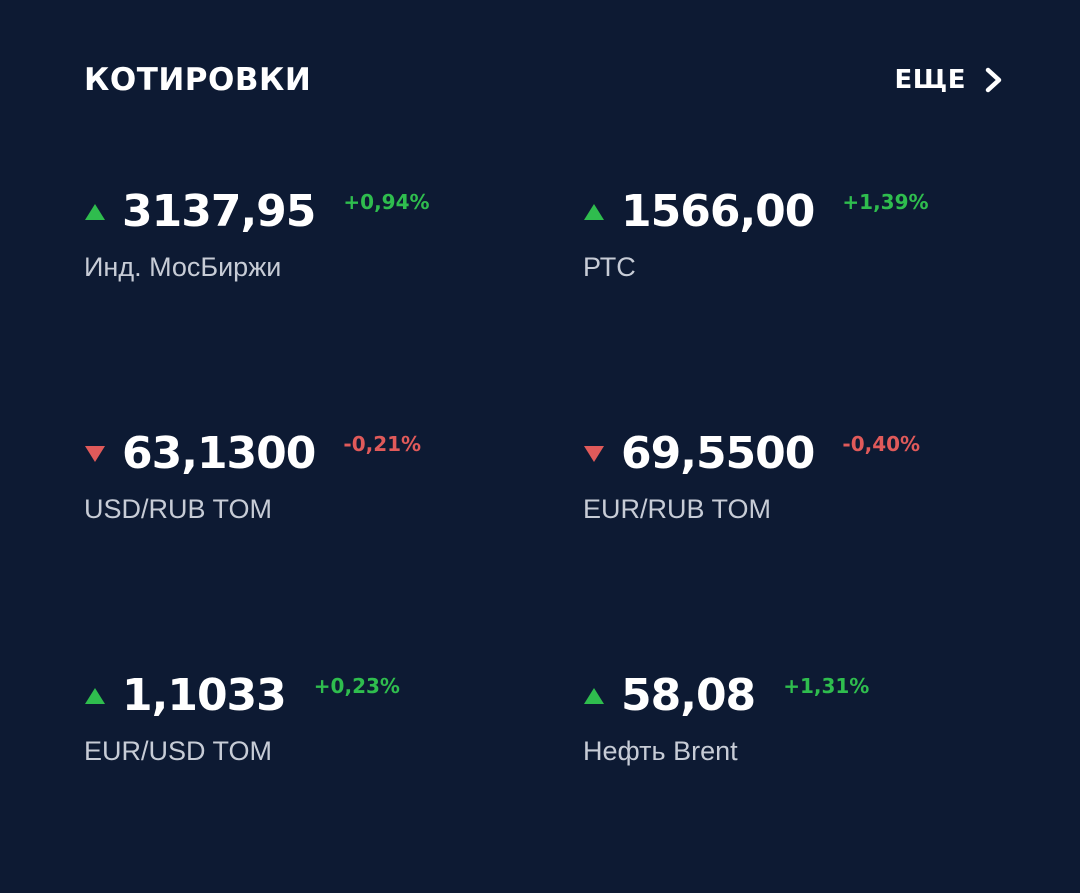 This screenshot has height=893, width=1080. Describe the element at coordinates (677, 509) in the screenshot. I see `quote-label: EUR/RUB TOM` at that location.